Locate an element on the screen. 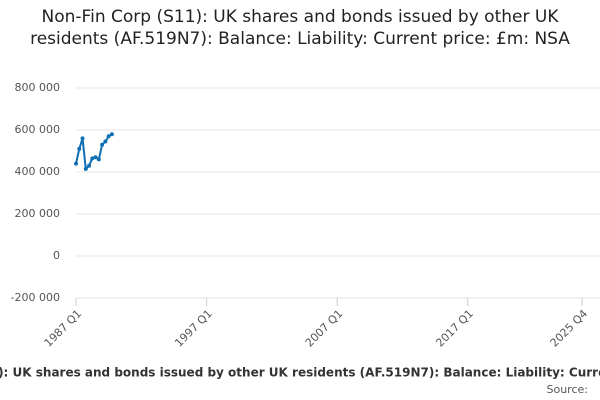  x-tick-label: 1997 Q1 is located at coordinates (193, 328).